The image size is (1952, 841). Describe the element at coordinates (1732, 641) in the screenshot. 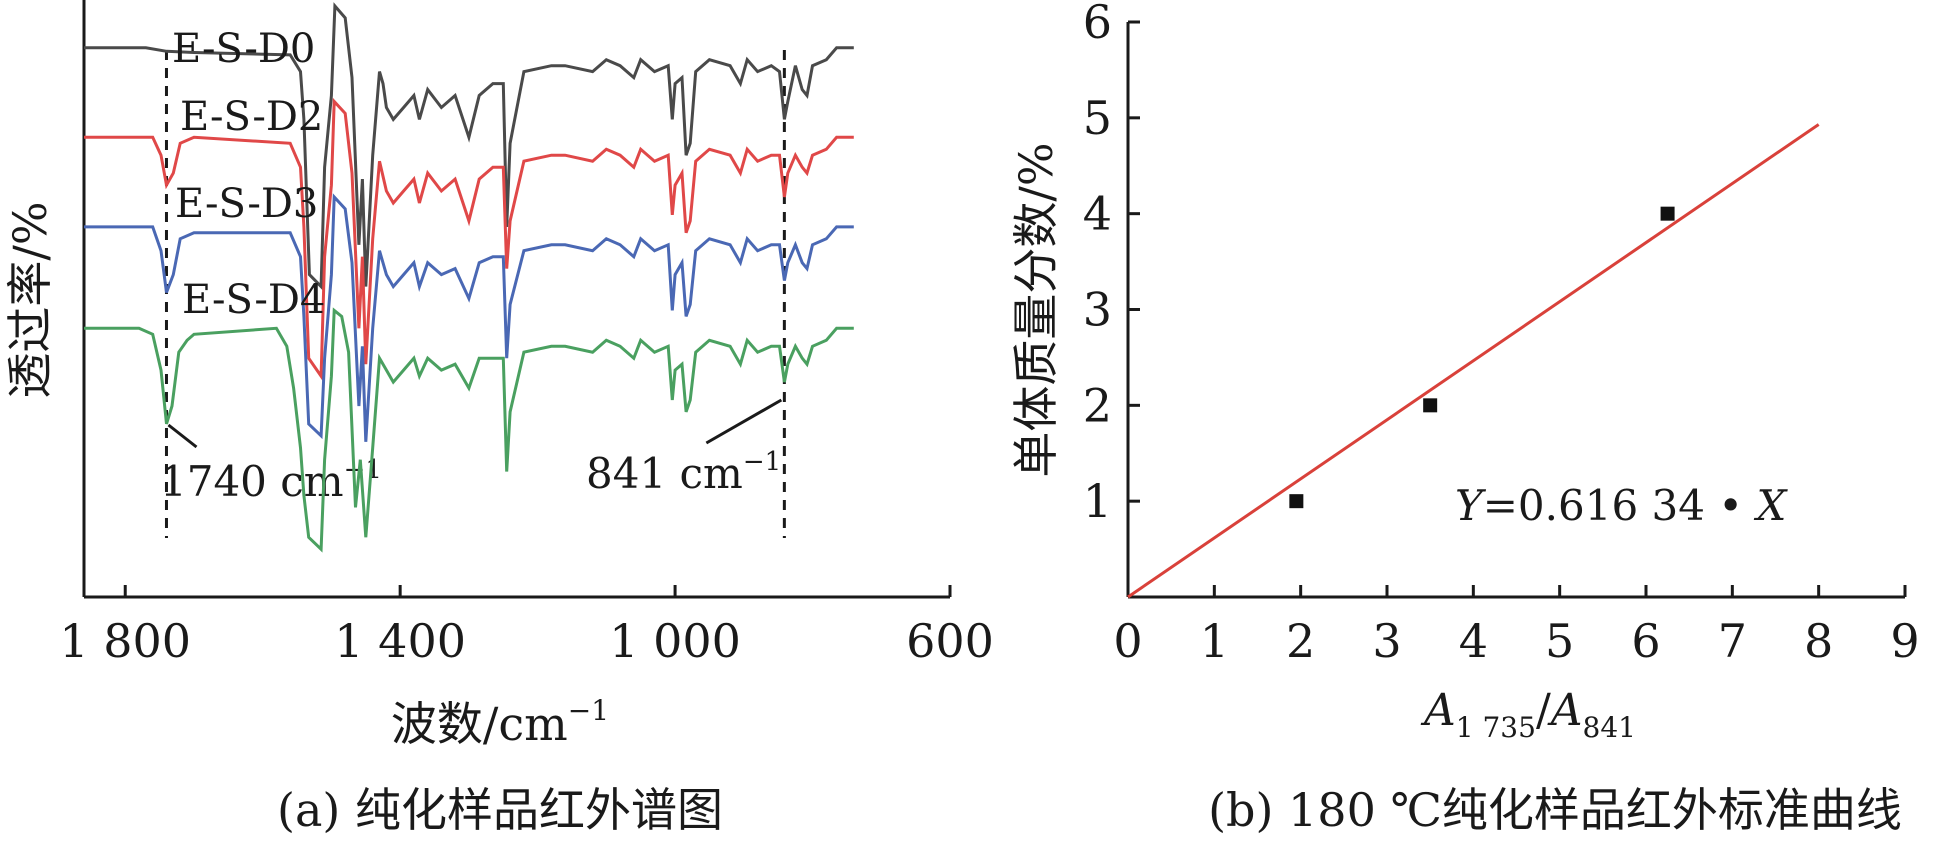

I see `x-tick-label: 7` at that location.